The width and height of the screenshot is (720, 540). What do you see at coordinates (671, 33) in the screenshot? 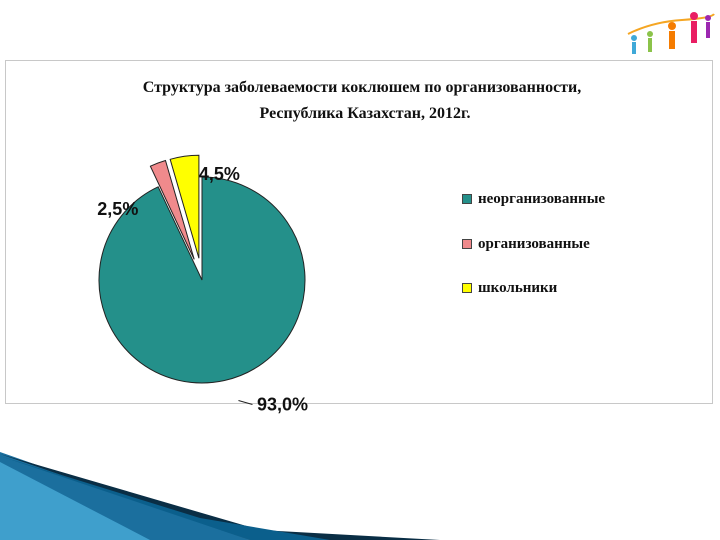
I see `children-figures-logo` at bounding box center [671, 33].